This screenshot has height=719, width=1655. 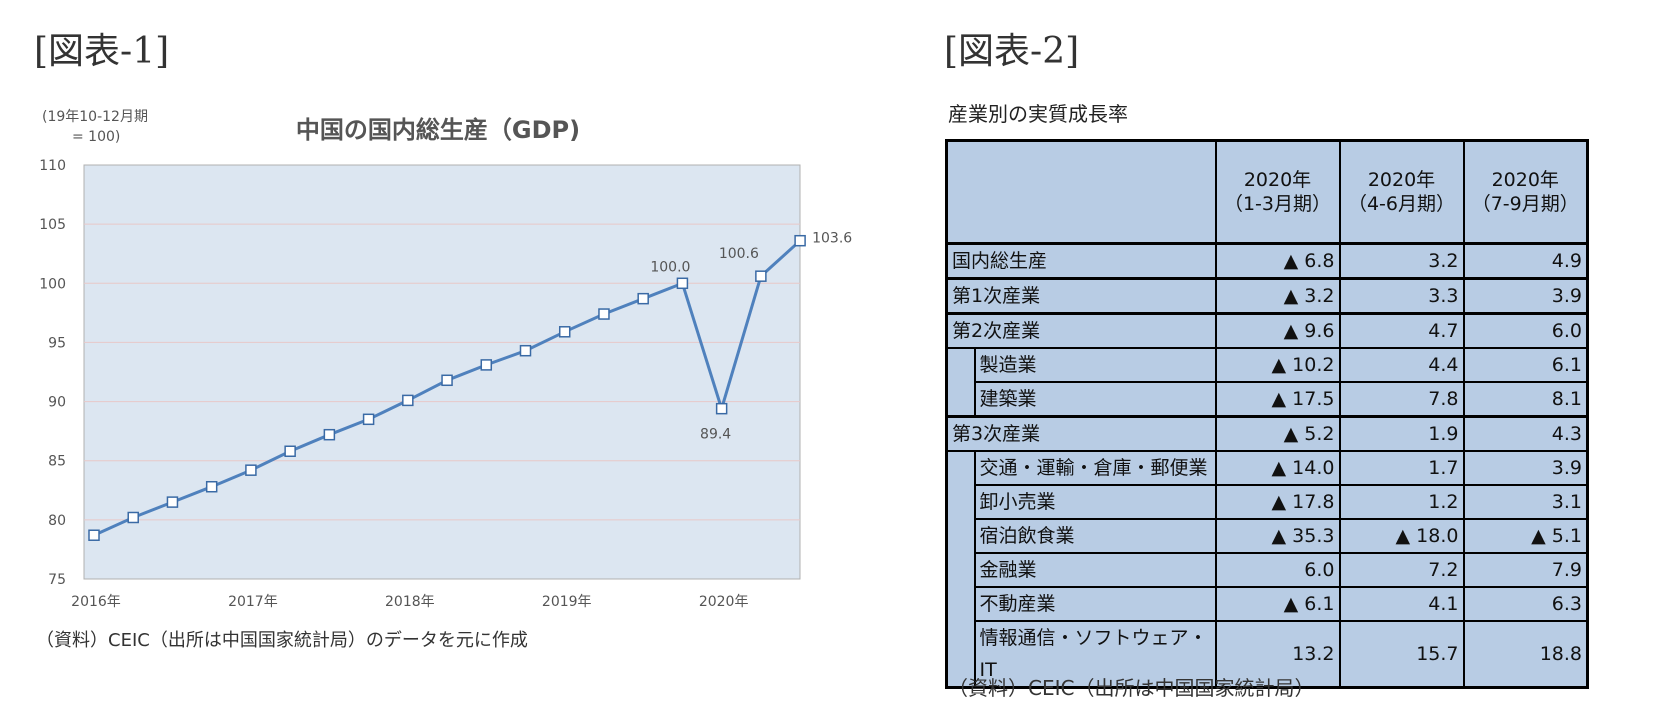 I want to click on data-label: 103.6, so click(x=832, y=239).